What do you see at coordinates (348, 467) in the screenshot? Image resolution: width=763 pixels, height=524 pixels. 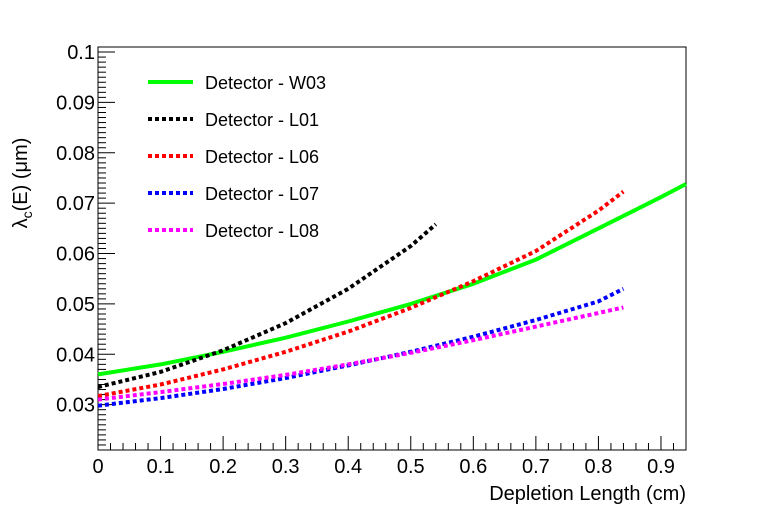 I see `x-tick-label: 0.4` at bounding box center [348, 467].